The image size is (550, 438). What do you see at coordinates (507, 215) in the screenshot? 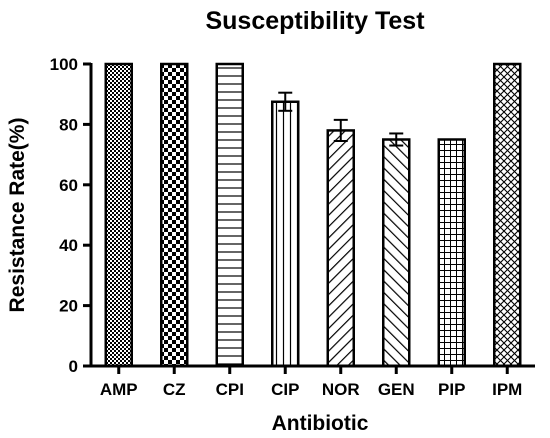
I see `bar-ipm` at bounding box center [507, 215].